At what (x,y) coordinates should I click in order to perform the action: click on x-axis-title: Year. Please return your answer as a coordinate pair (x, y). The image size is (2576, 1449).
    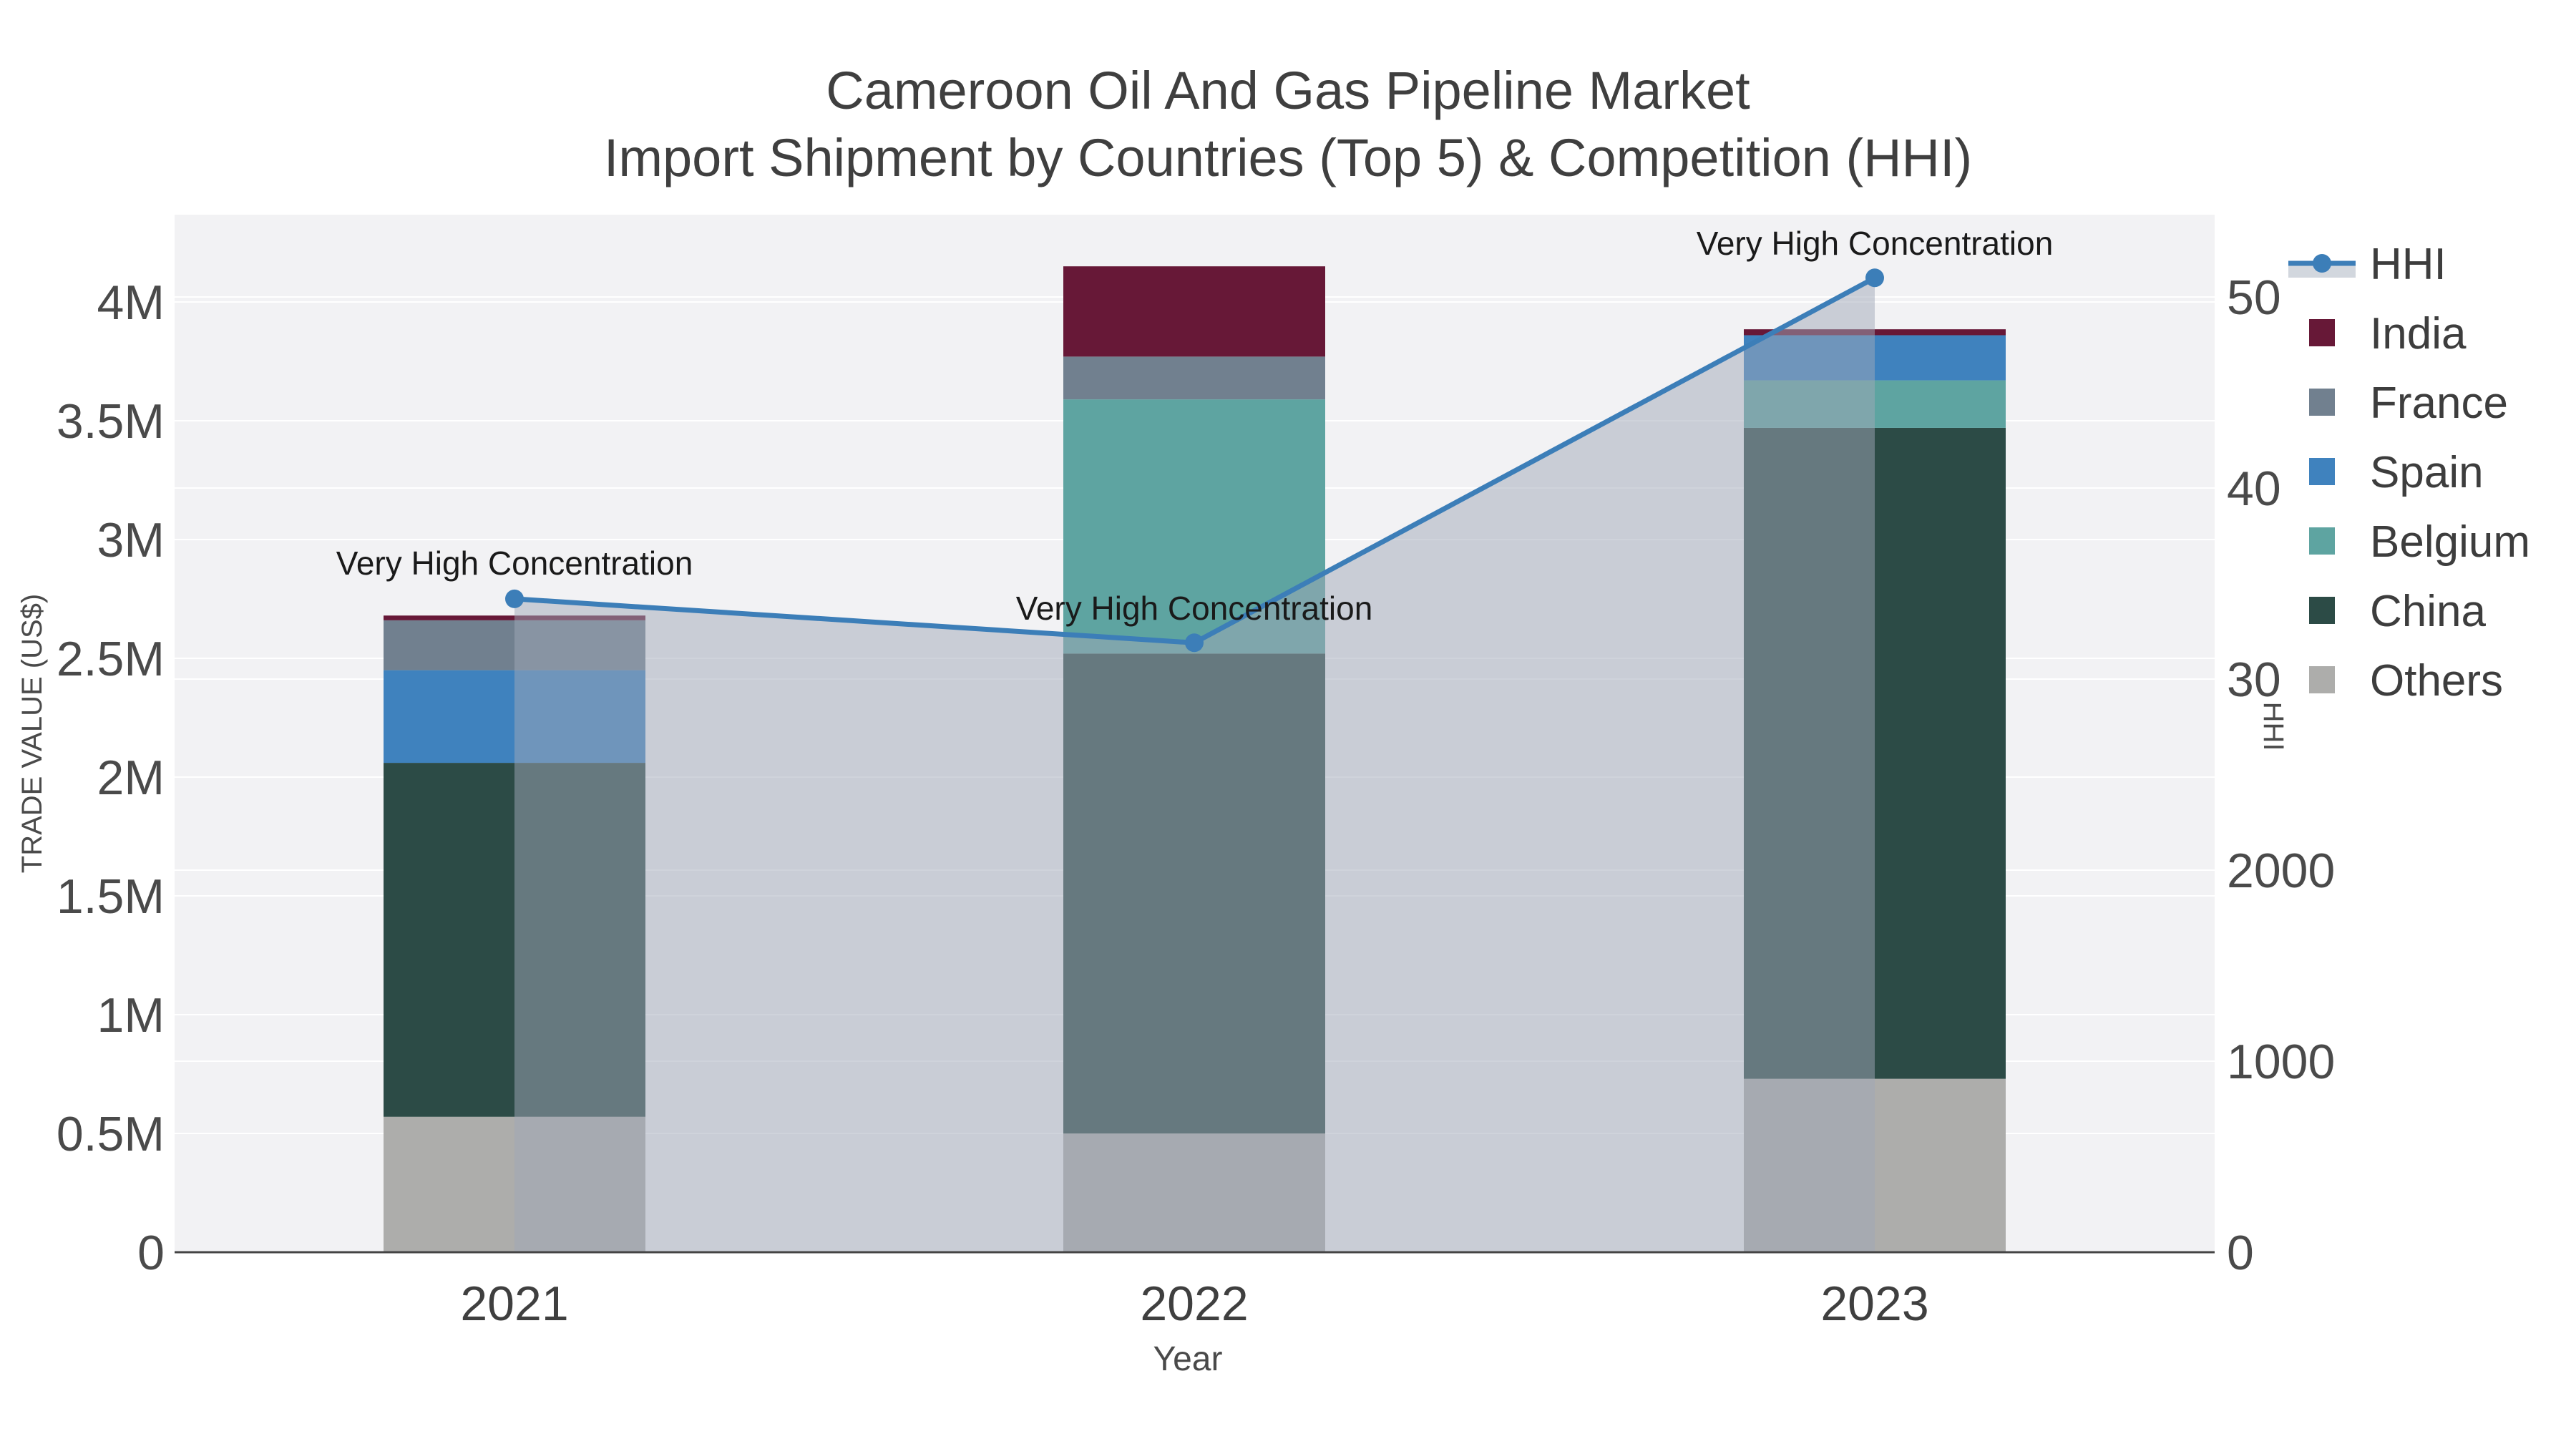
    Looking at the image, I should click on (1188, 1359).